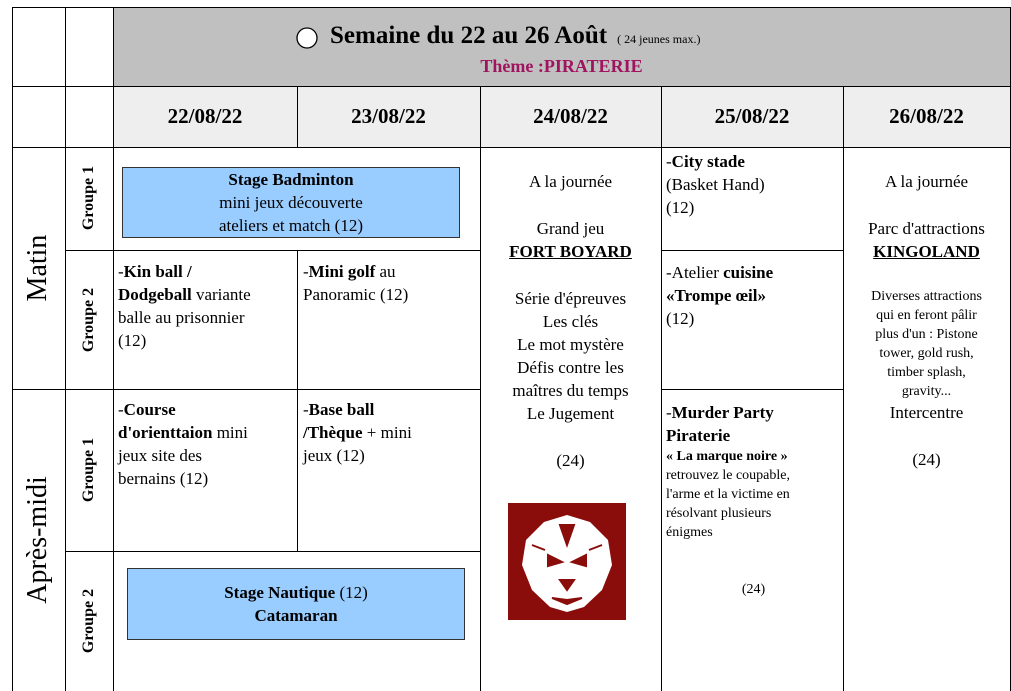 The height and width of the screenshot is (691, 1011). I want to click on activity-text: tower, gold rush,, so click(926, 353).